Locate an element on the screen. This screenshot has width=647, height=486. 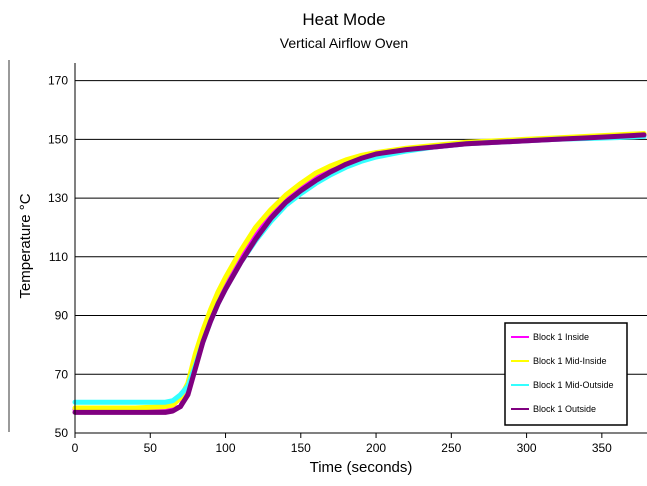
x-tick-label: 50 is located at coordinates (151, 448).